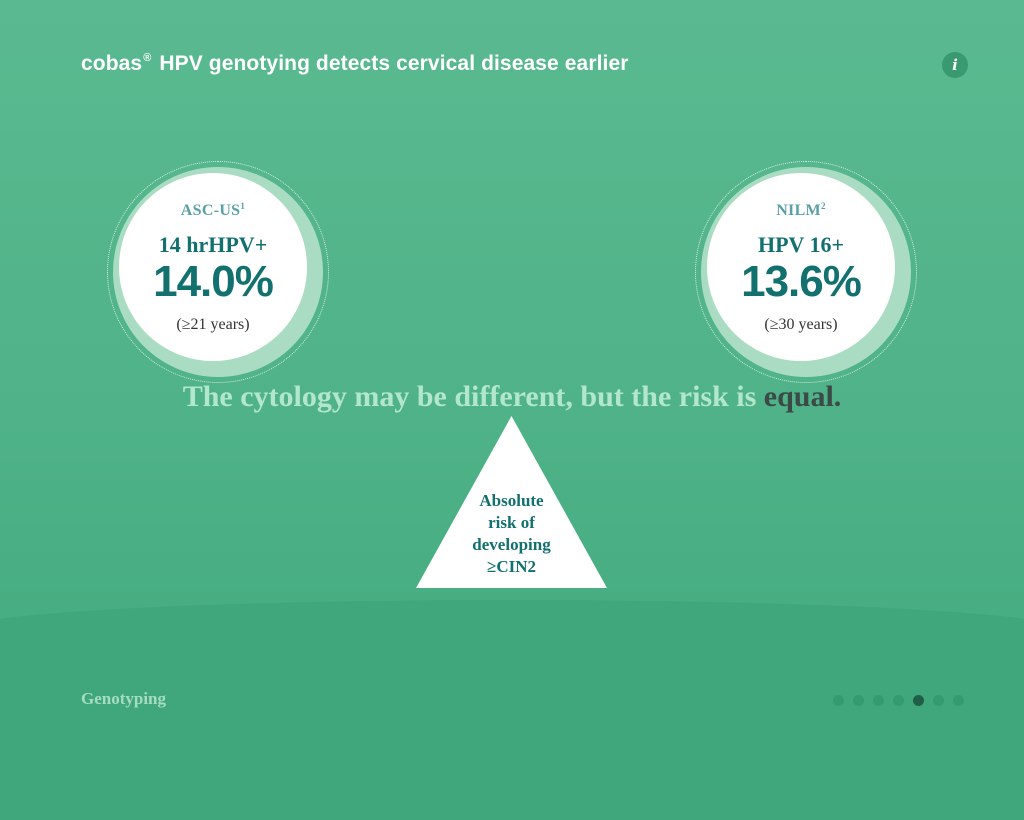  Describe the element at coordinates (801, 324) in the screenshot. I see `stat-age: (≥30 years)` at that location.